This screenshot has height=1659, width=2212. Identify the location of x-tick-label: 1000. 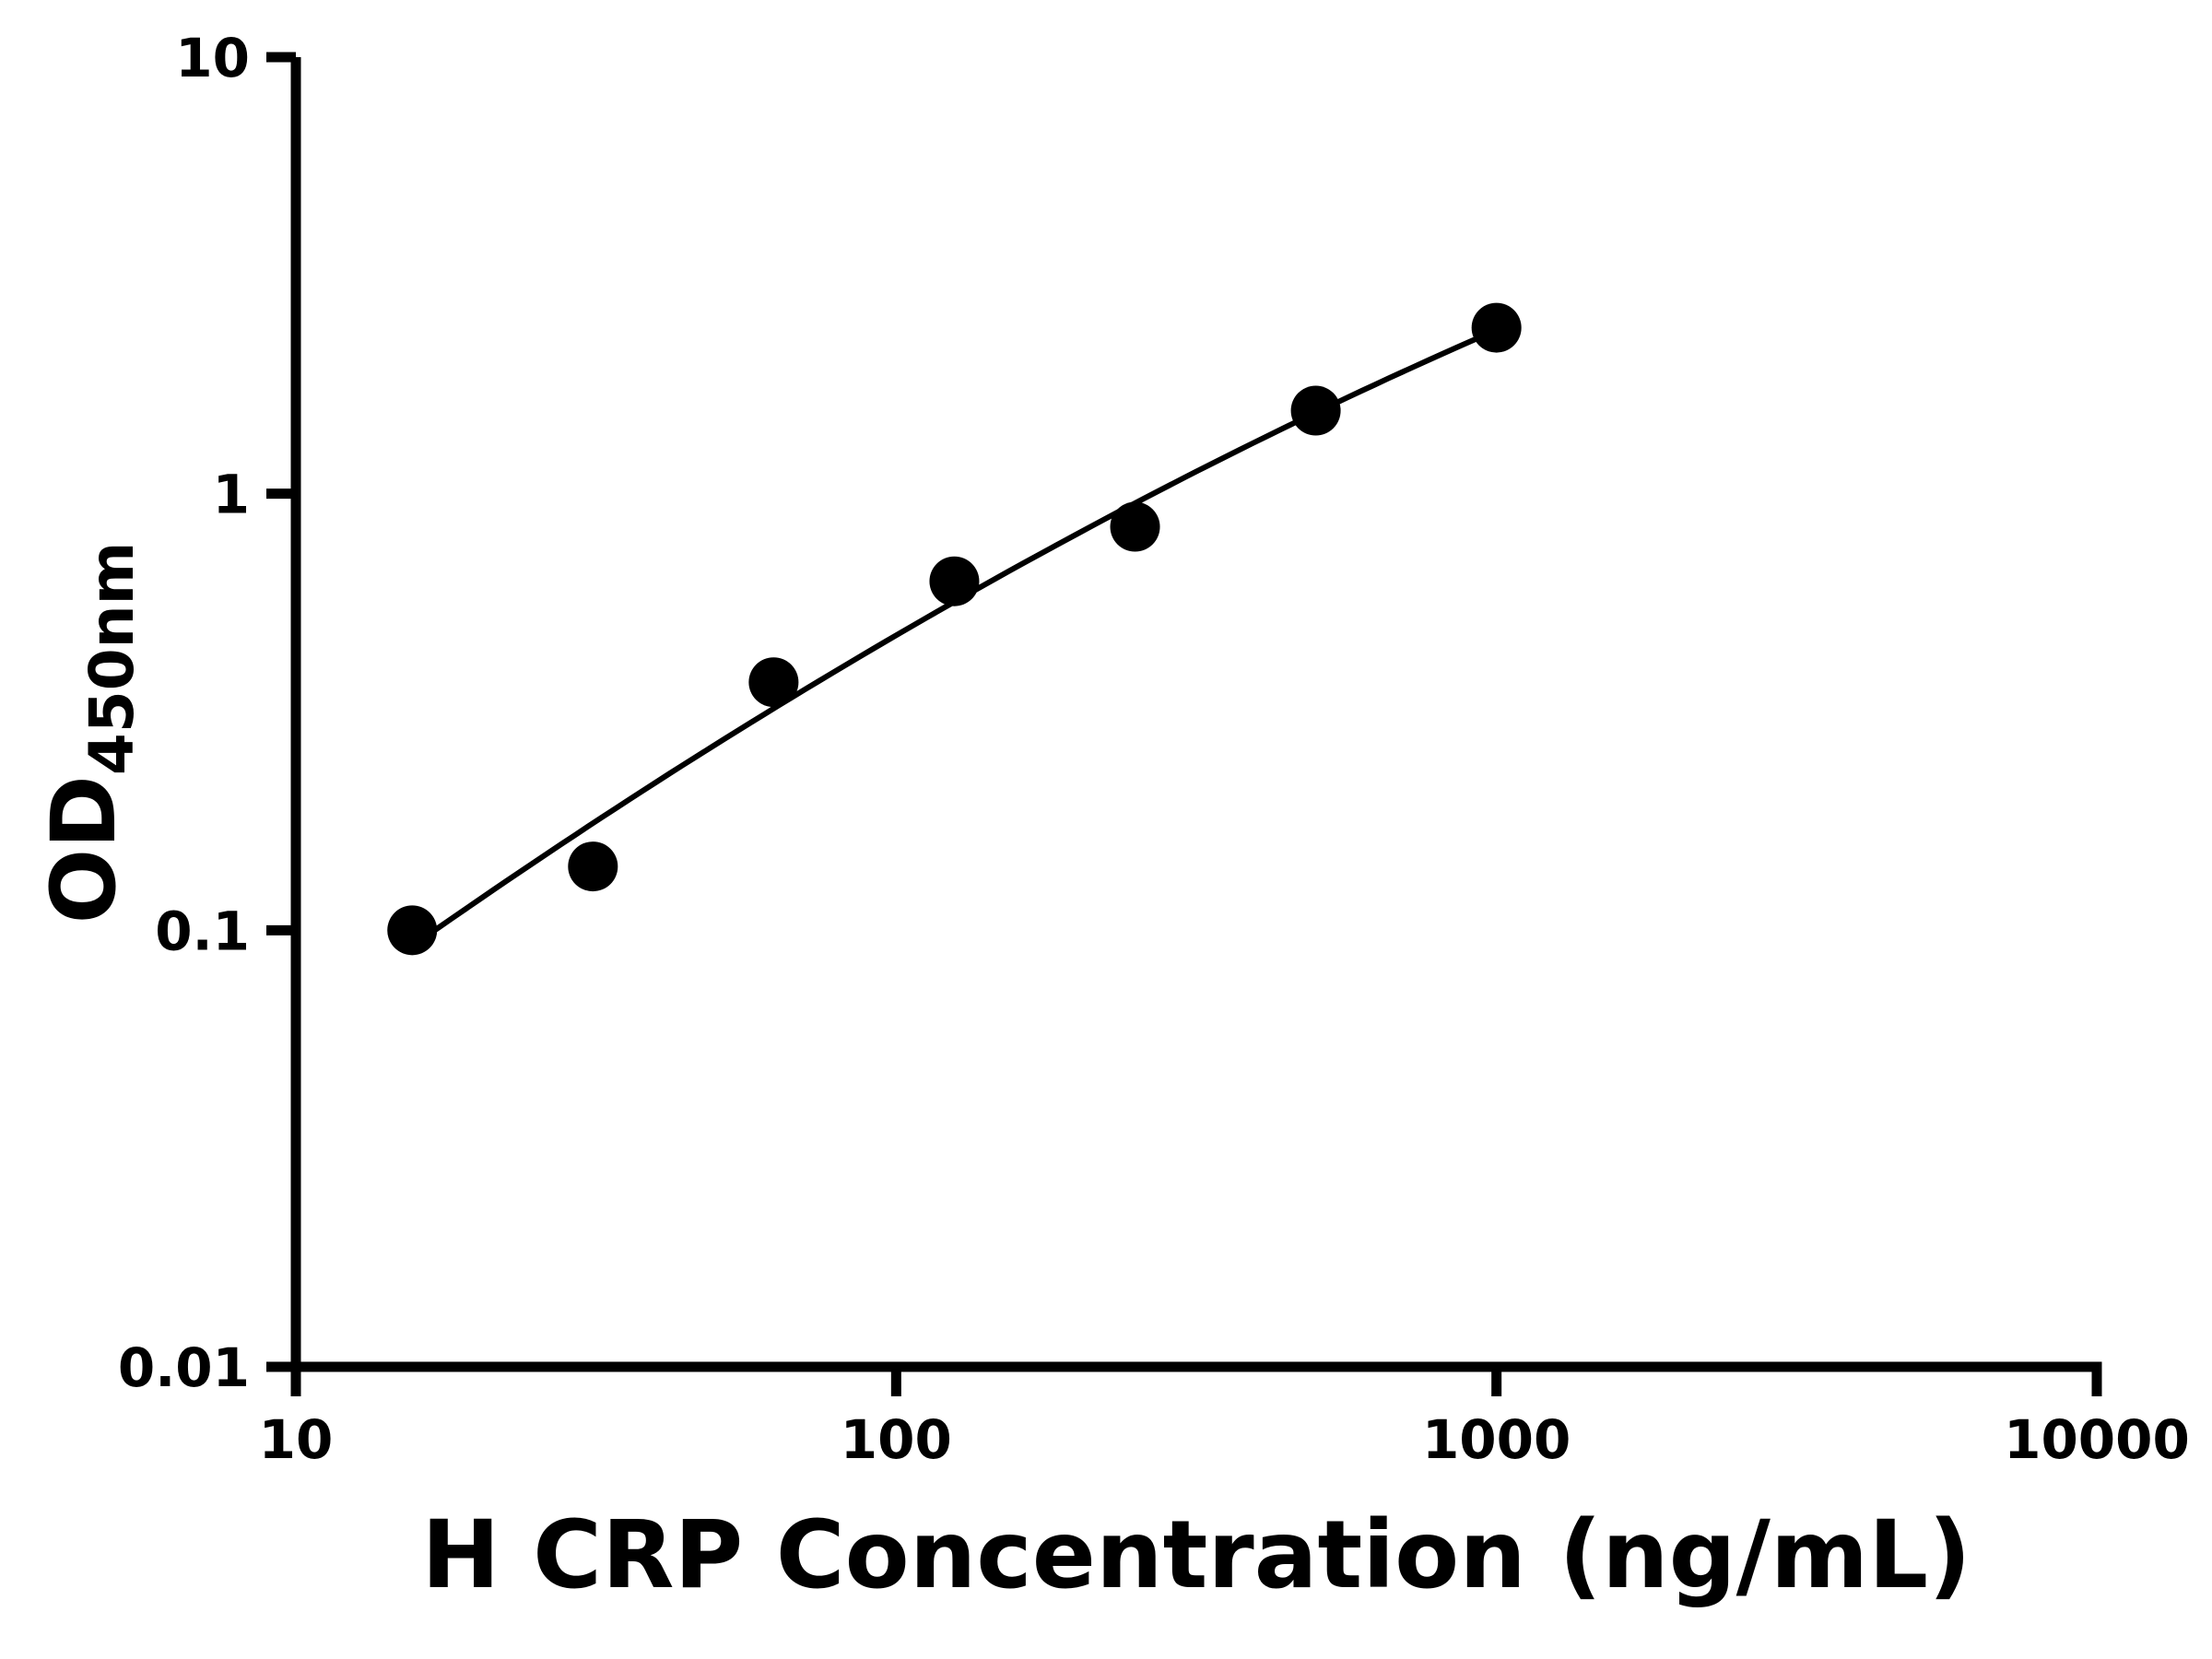
(1496, 1439).